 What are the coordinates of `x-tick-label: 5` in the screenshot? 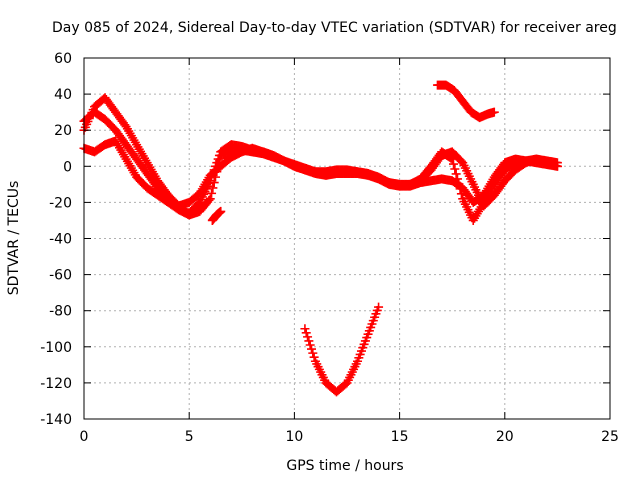 It's located at (189, 437).